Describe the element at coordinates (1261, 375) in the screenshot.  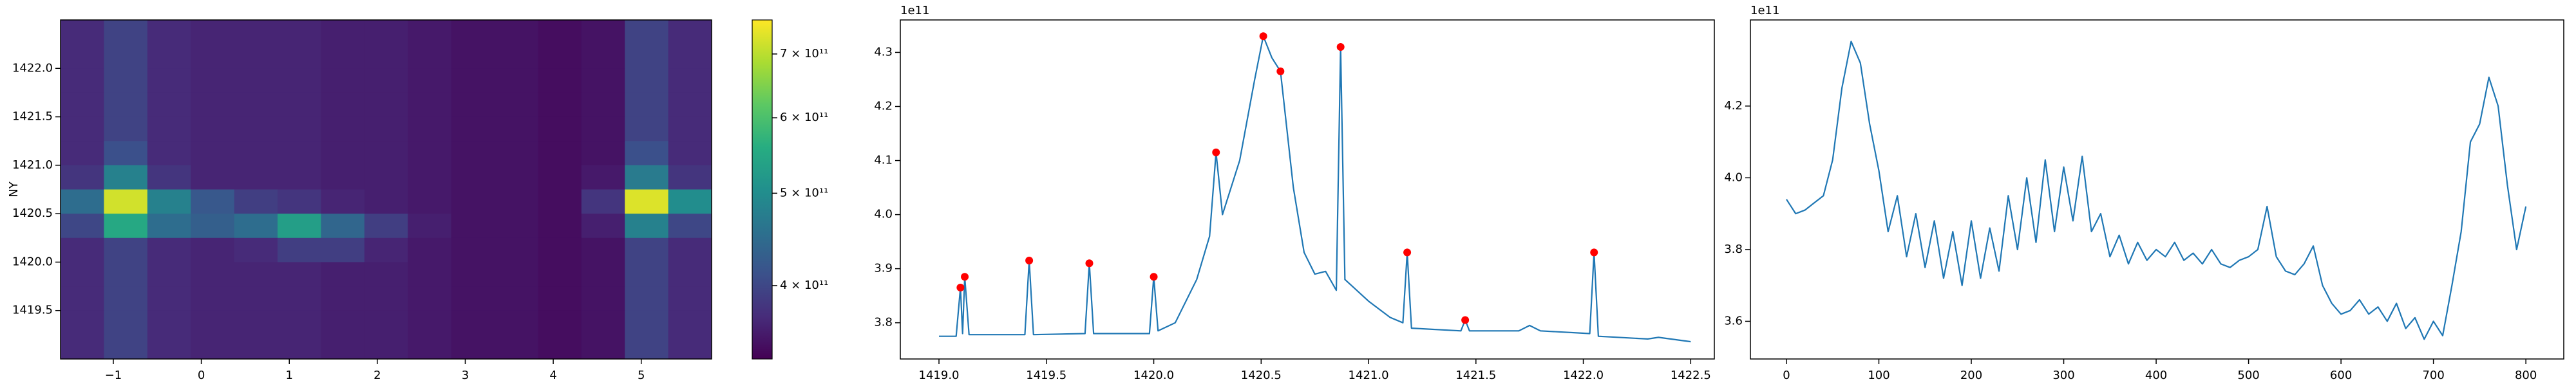
I see `x-tick-label: 1420.5` at that location.